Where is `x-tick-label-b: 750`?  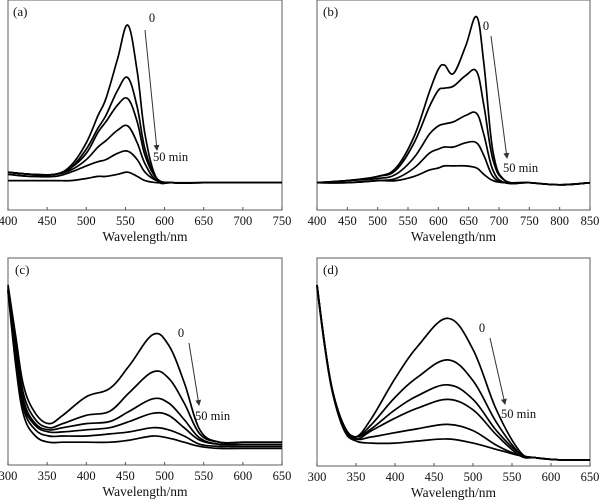 x-tick-label-b: 750 is located at coordinates (529, 221).